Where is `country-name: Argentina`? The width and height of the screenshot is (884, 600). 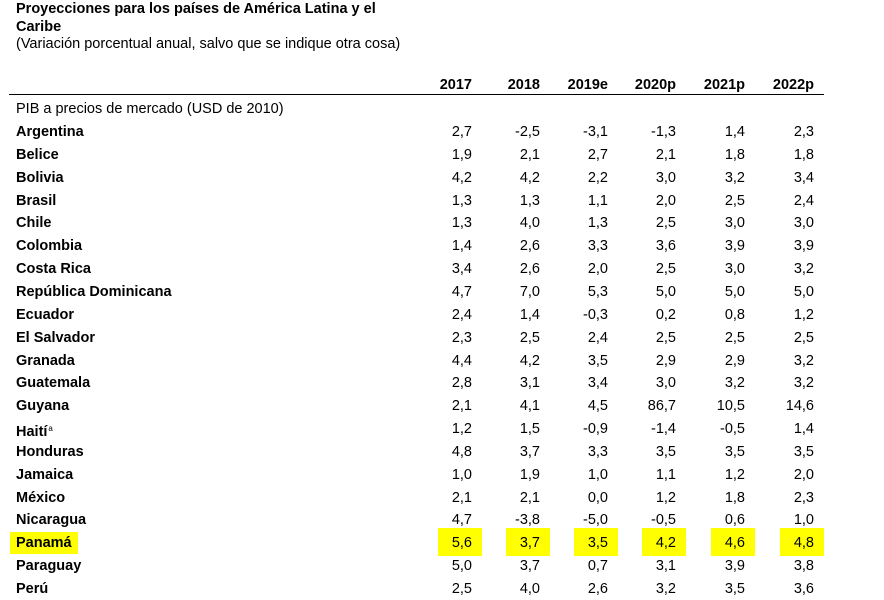 country-name: Argentina is located at coordinates (50, 132).